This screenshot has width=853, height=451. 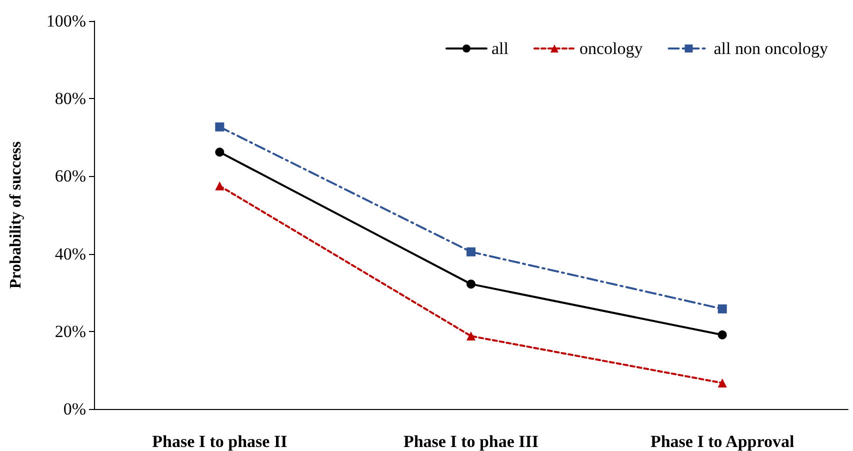 I want to click on y-axis-title: Probability of success, so click(x=16, y=215).